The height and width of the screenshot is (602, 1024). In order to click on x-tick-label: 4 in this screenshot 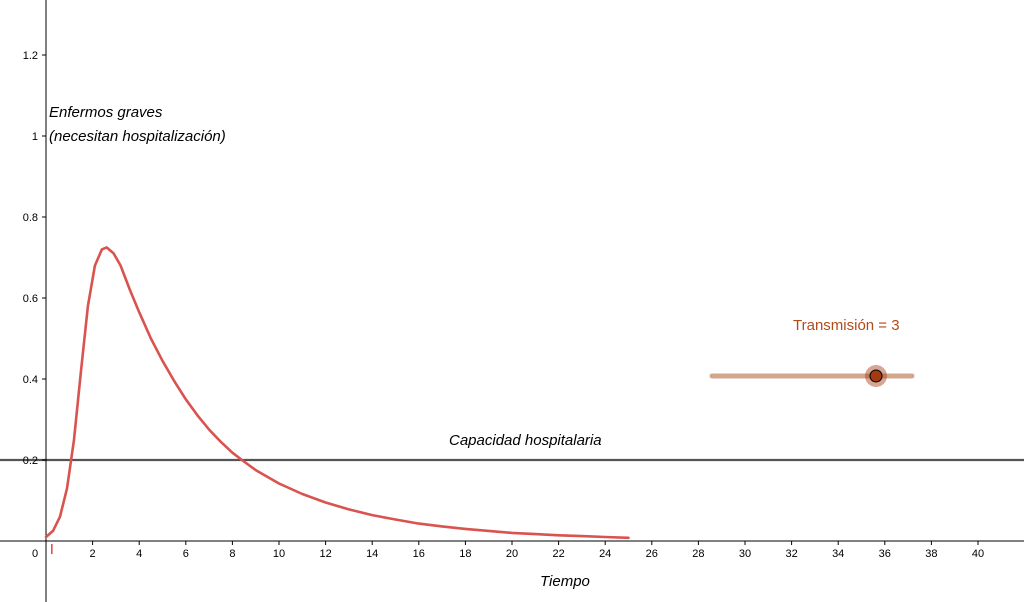, I will do `click(139, 554)`.